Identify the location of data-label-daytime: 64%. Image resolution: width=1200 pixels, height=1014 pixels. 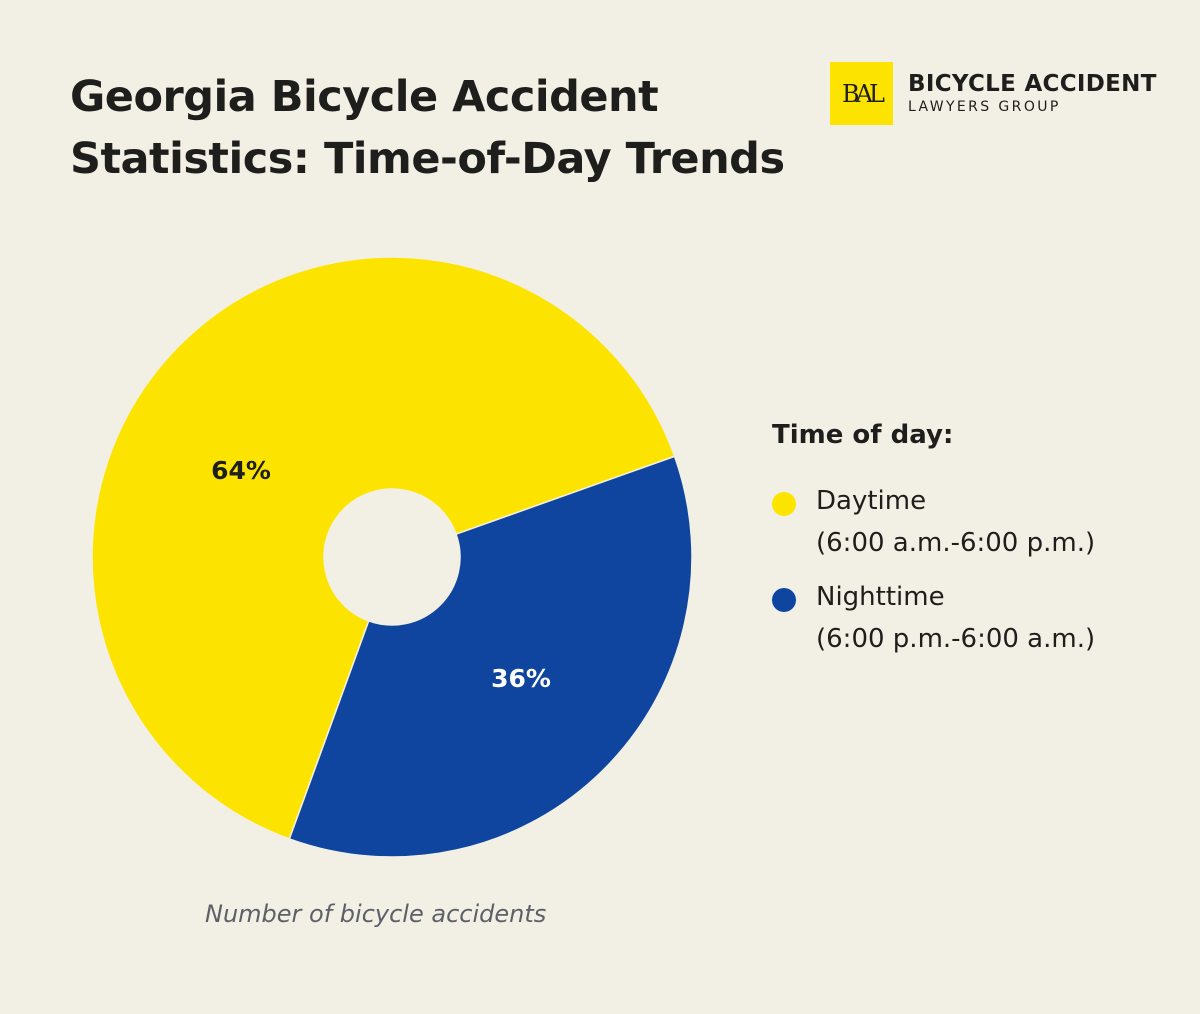
(241, 470).